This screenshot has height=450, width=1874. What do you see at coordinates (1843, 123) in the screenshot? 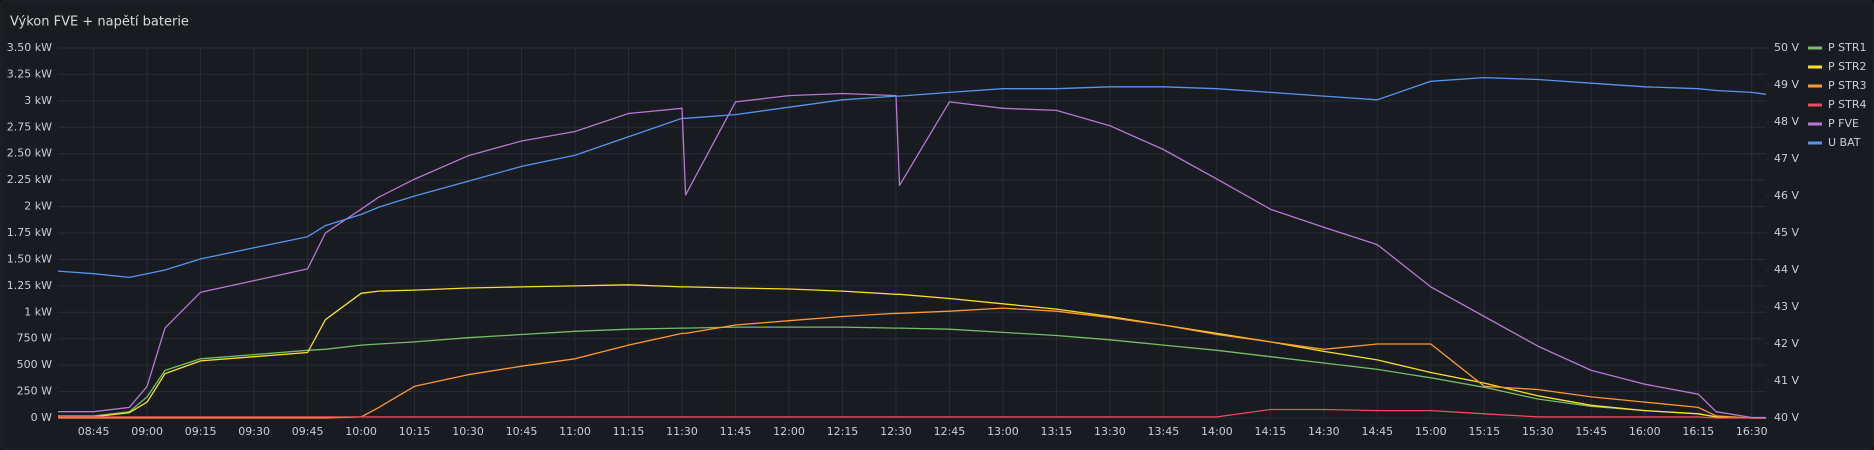
I see `legend-label: P FVE` at bounding box center [1843, 123].